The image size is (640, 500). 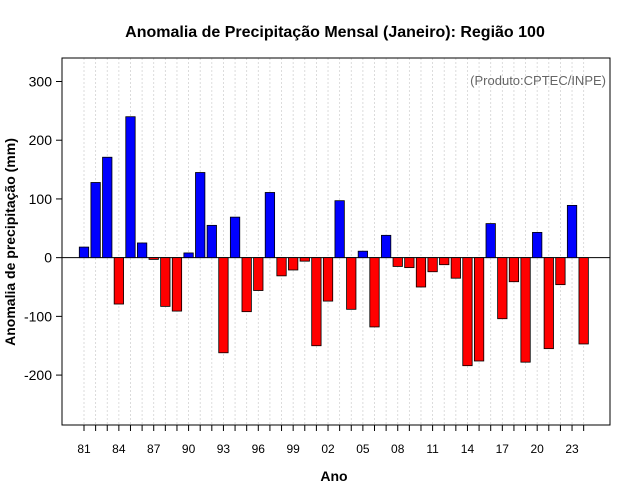 What do you see at coordinates (177, 284) in the screenshot?
I see `bar-1989` at bounding box center [177, 284].